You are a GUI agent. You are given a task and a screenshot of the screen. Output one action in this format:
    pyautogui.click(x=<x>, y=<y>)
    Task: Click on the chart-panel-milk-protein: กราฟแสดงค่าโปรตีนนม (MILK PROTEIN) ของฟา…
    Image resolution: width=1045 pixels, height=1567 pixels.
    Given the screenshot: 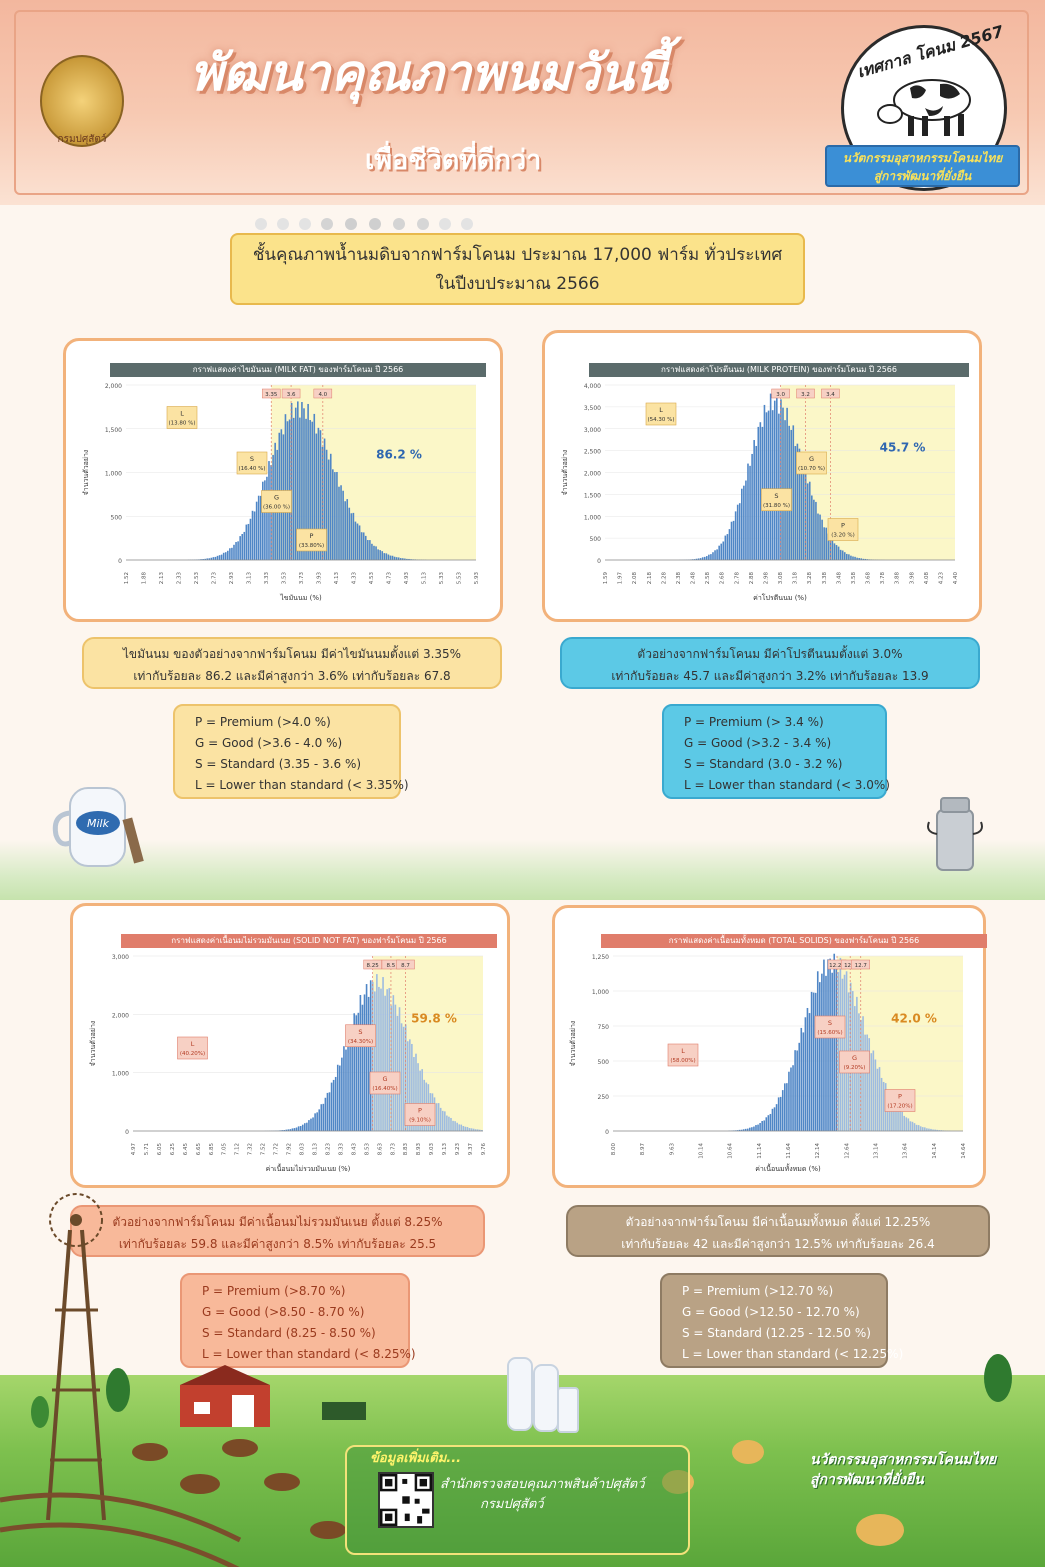 What is the action you would take?
    pyautogui.click(x=762, y=476)
    